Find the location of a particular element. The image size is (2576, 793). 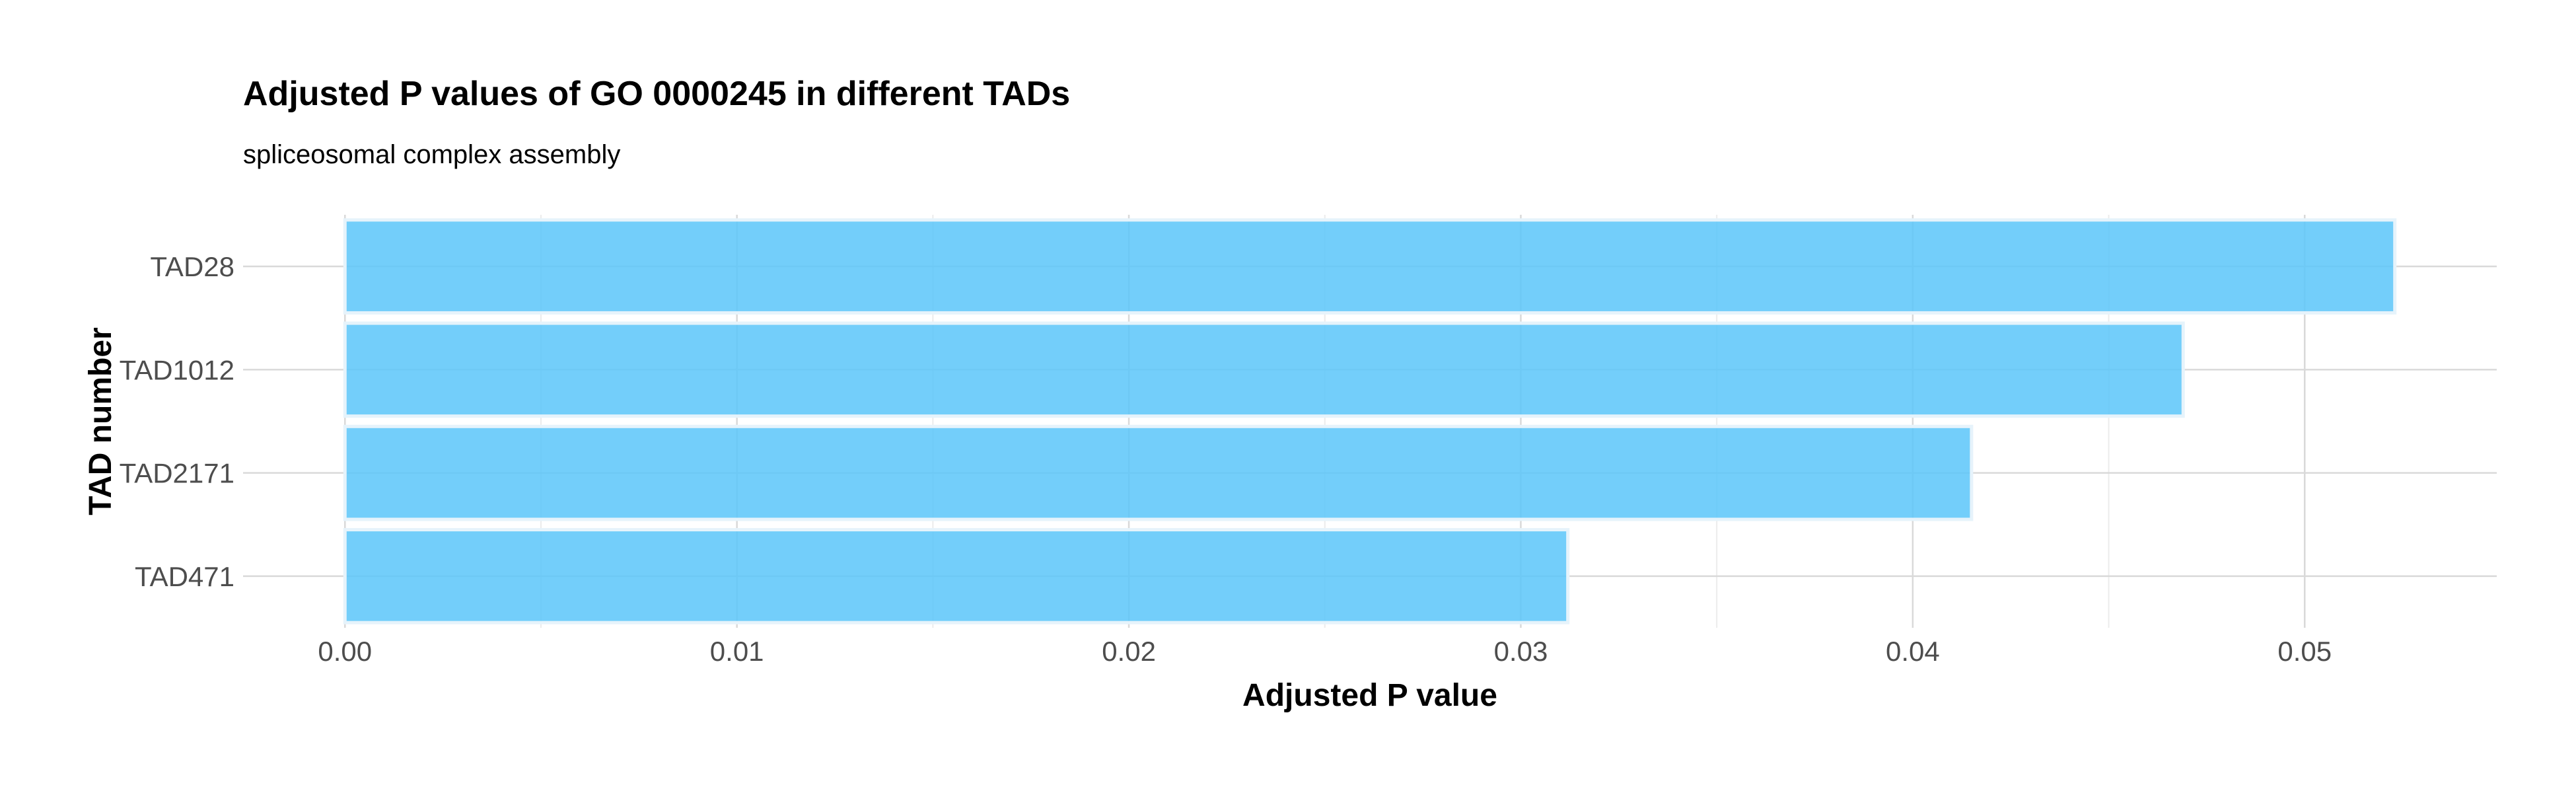

bar-tad1012 is located at coordinates (1264, 370).